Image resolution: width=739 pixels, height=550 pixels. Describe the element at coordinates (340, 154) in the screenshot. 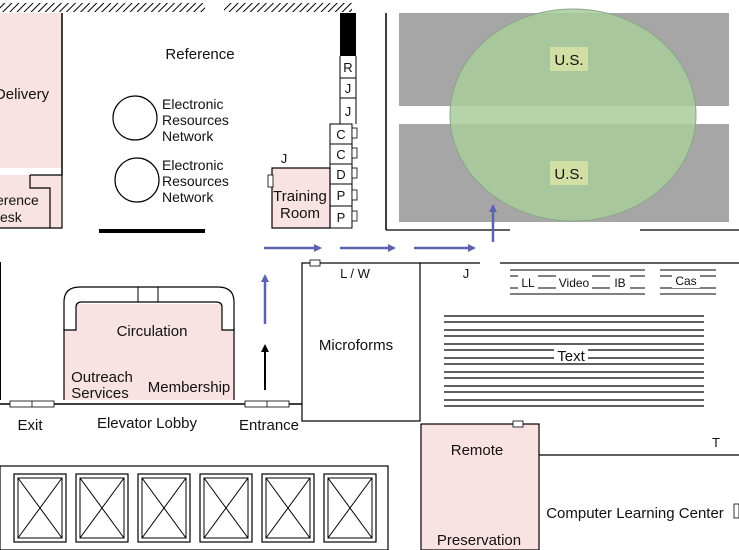

I see `shelf-label-c2: C` at that location.